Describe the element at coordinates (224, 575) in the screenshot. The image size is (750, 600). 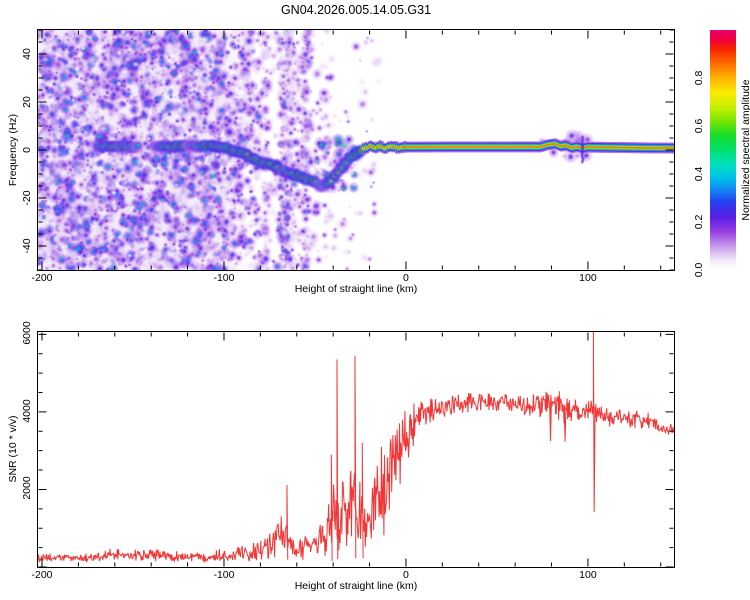
I see `snr-x-tick-label: -100` at that location.